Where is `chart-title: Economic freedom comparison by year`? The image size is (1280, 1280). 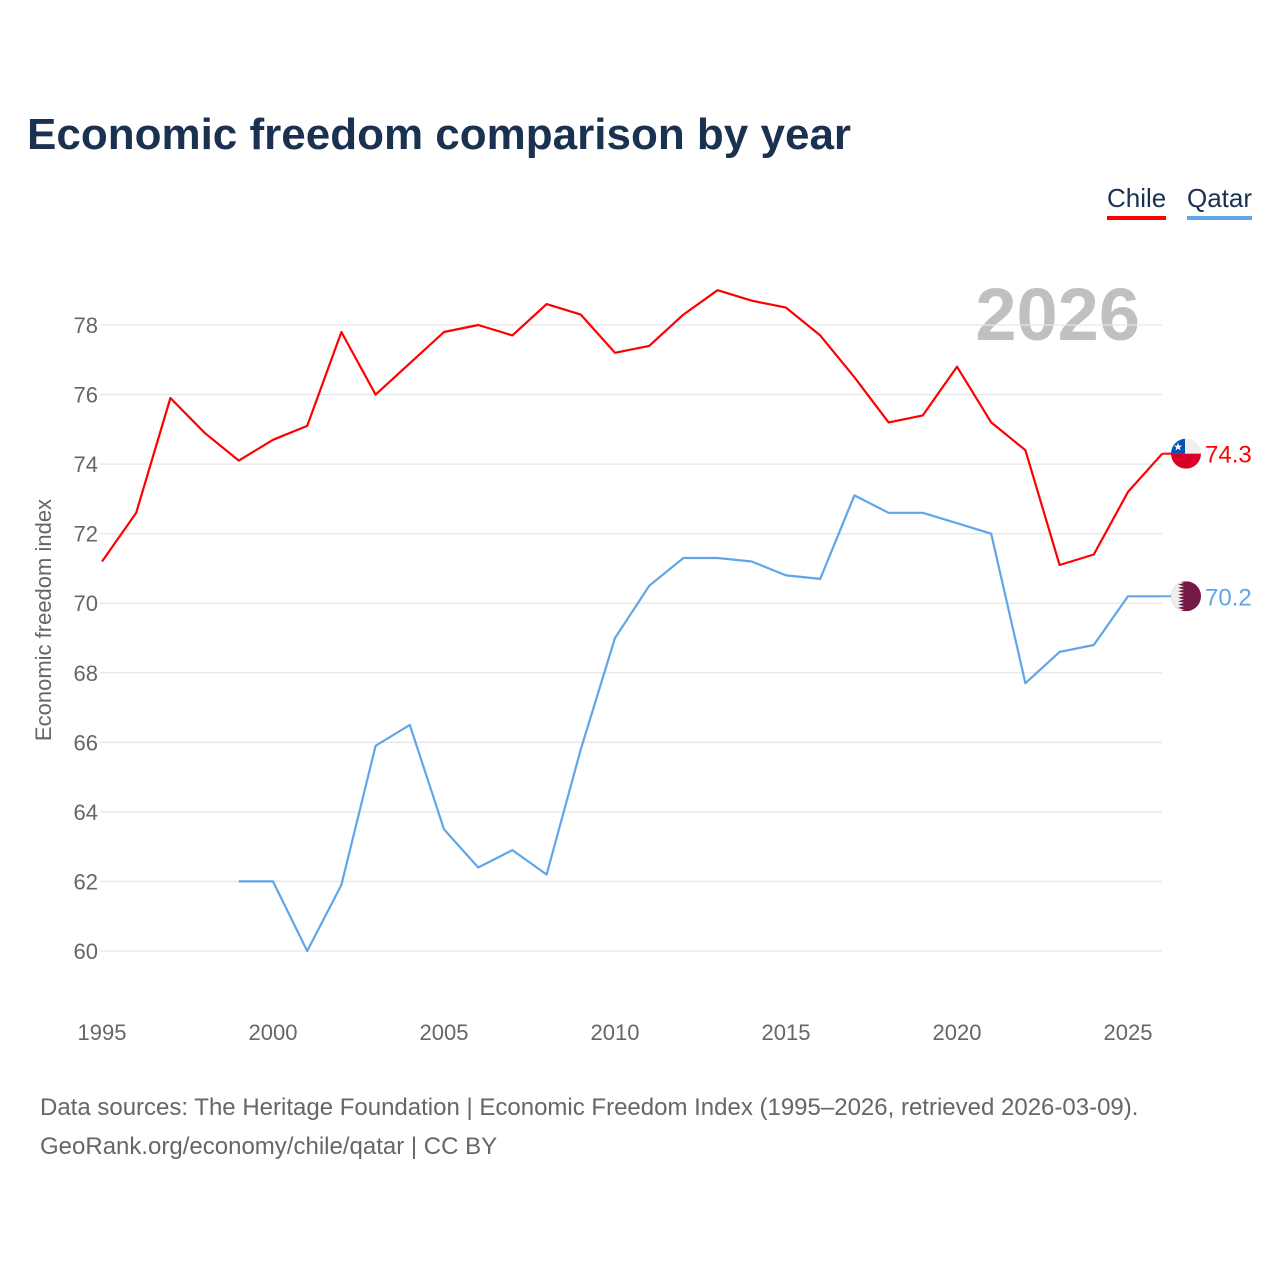 chart-title: Economic freedom comparison by year is located at coordinates (439, 134).